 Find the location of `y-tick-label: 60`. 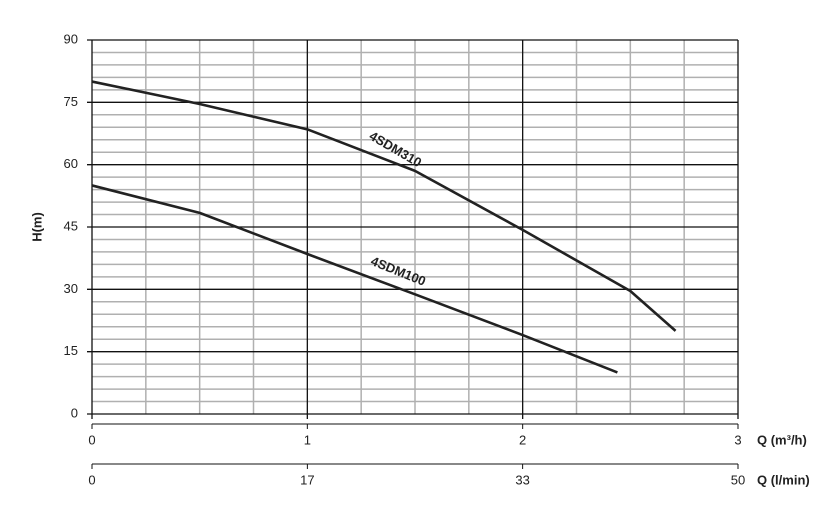

y-tick-label: 60 is located at coordinates (71, 163).